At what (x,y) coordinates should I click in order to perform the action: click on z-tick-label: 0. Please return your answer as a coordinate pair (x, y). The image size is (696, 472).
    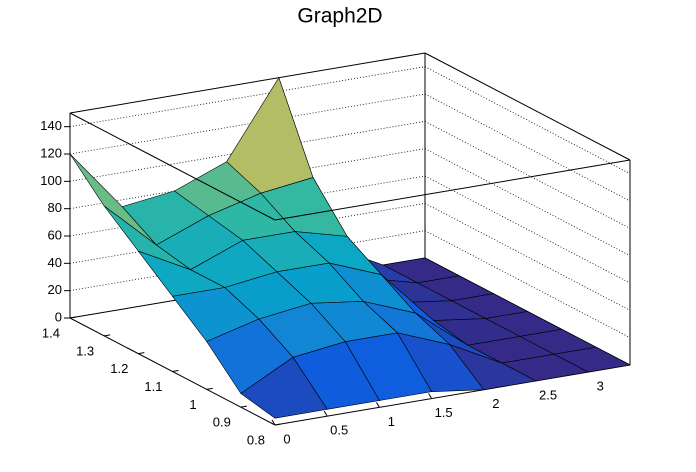
    Looking at the image, I should click on (58, 316).